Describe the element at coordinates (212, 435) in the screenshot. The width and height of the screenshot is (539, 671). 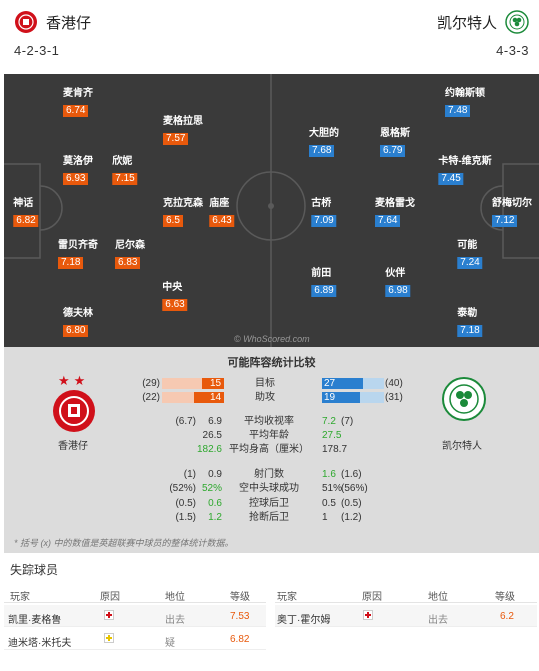
I see `home-stat-value: 26.5` at that location.